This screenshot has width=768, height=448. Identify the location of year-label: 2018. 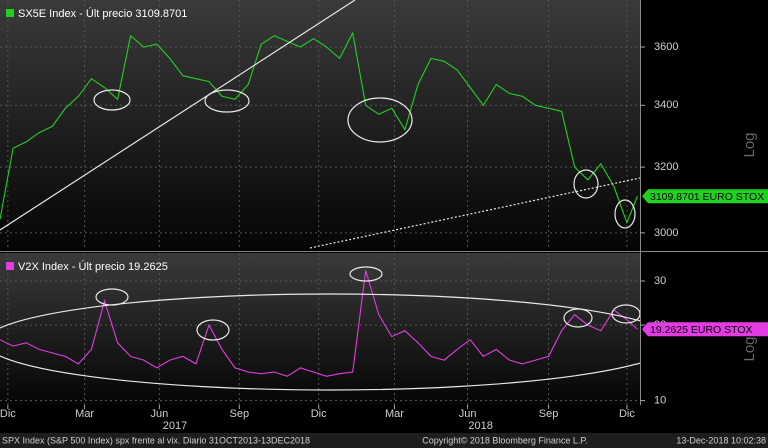
(480, 426).